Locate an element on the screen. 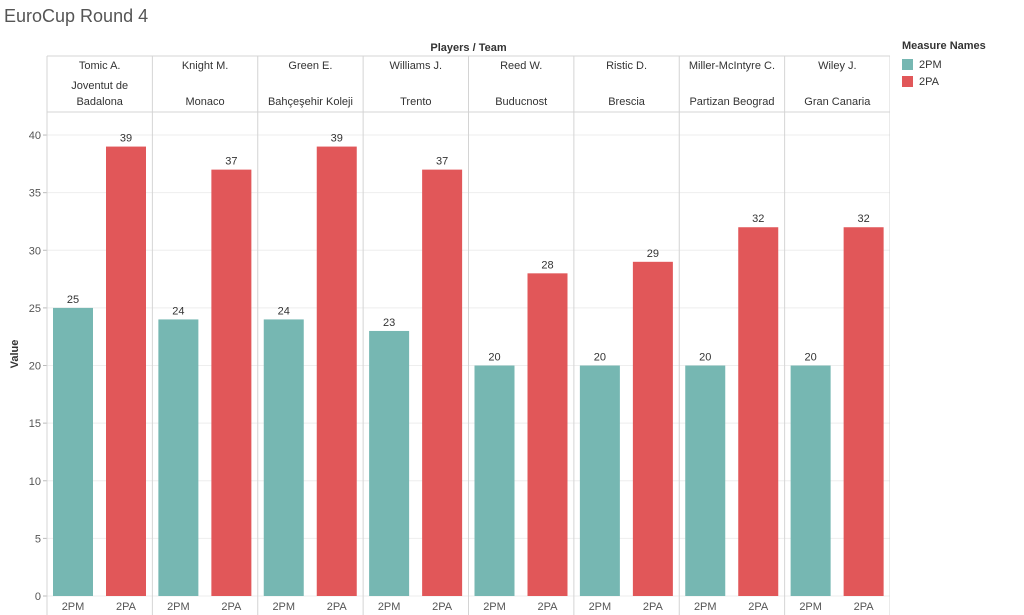 This screenshot has width=1024, height=615. y-tick-label: 5 is located at coordinates (38, 539).